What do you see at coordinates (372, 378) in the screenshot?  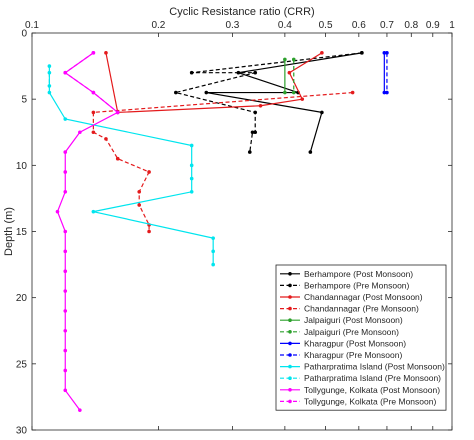 I see `legend-label: Patharpratima Island (Pre Monsoon)` at bounding box center [372, 378].